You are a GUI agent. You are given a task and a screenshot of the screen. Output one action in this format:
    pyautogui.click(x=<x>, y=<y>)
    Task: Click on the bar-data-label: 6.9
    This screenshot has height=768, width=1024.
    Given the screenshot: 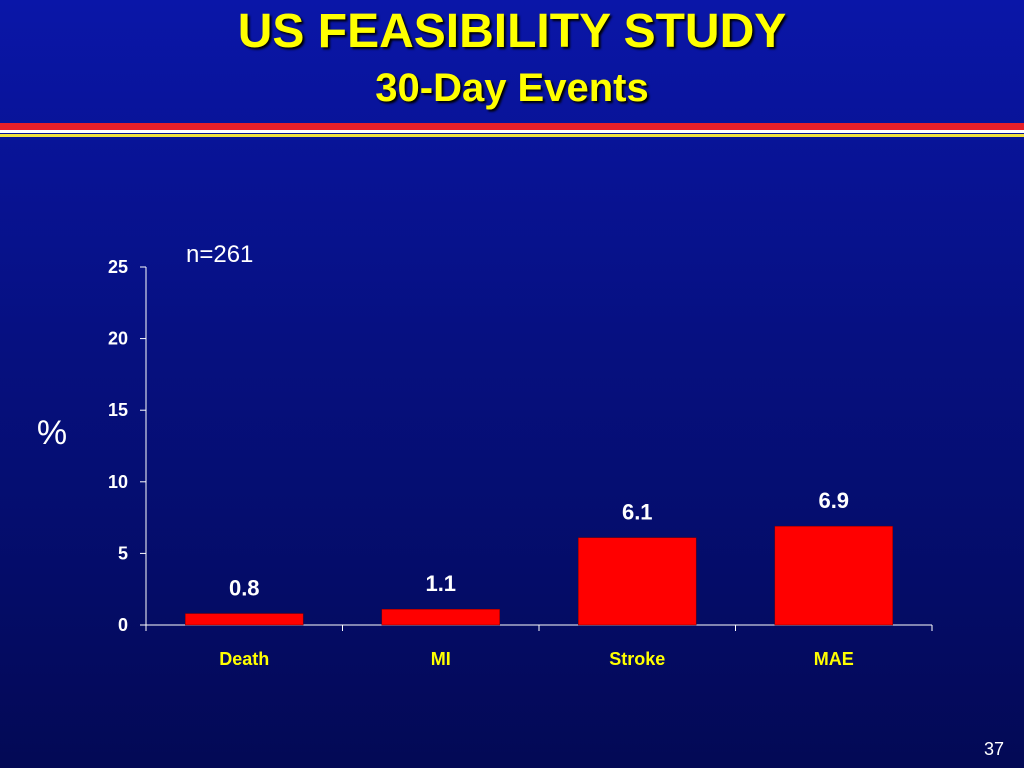 What is the action you would take?
    pyautogui.click(x=833, y=500)
    